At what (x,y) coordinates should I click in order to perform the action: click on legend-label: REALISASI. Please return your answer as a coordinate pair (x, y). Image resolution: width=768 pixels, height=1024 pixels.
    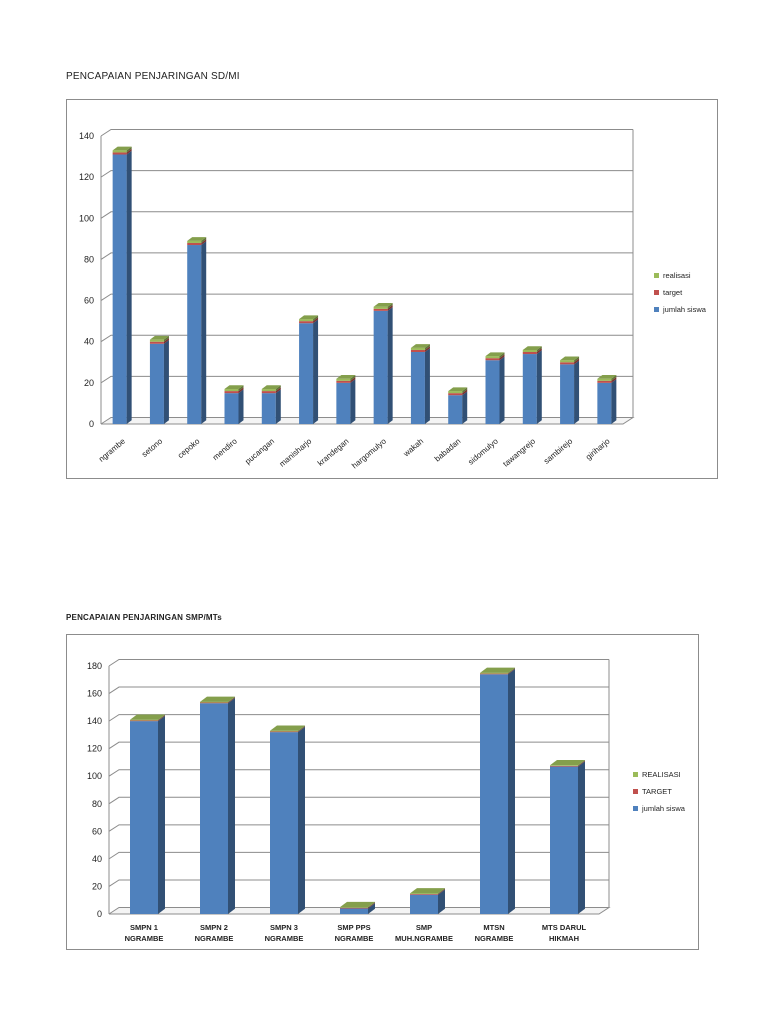
    Looking at the image, I should click on (661, 774).